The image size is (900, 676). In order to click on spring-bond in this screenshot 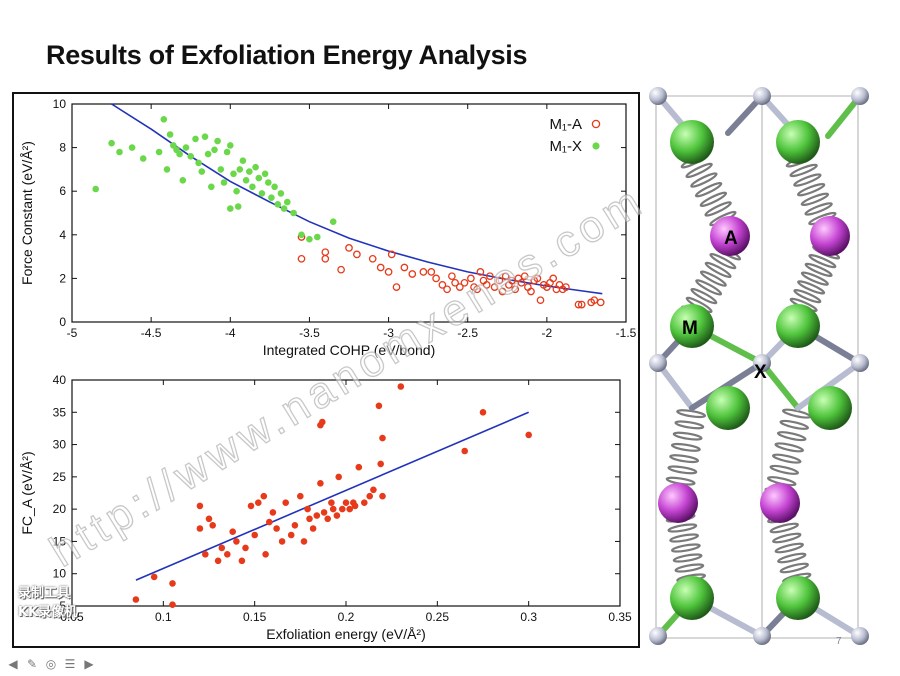, I will do `click(685, 453)`.